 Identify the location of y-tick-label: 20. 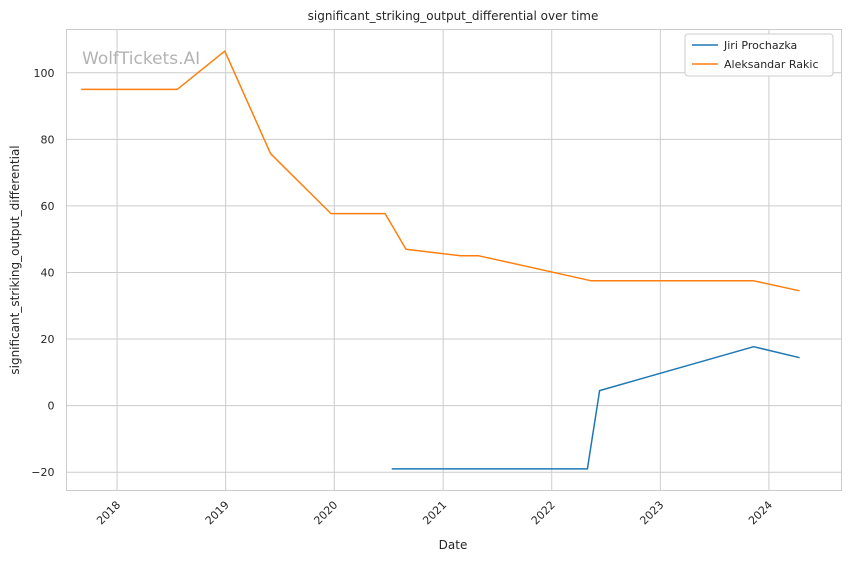
(48, 339).